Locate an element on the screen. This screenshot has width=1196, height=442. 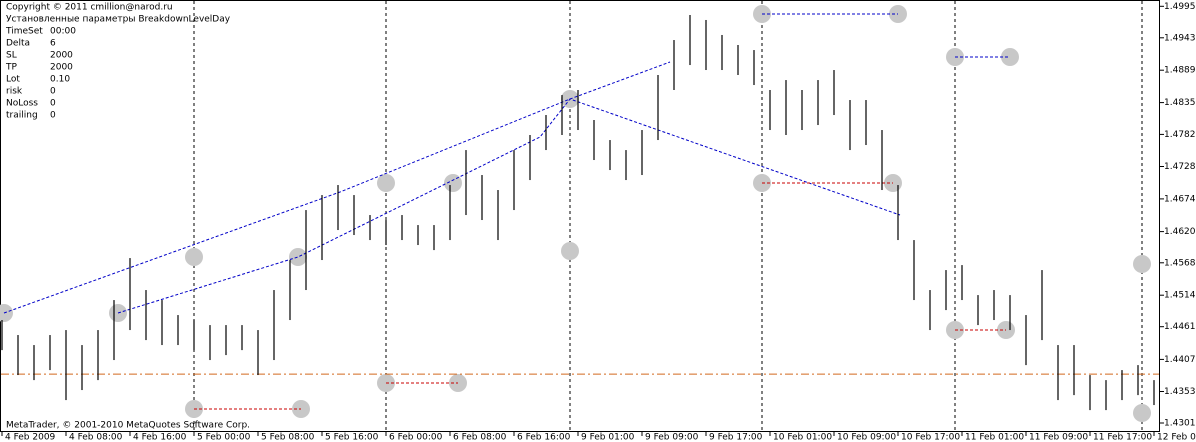
x-tick-label: 9 Feb 01:00 is located at coordinates (608, 437).